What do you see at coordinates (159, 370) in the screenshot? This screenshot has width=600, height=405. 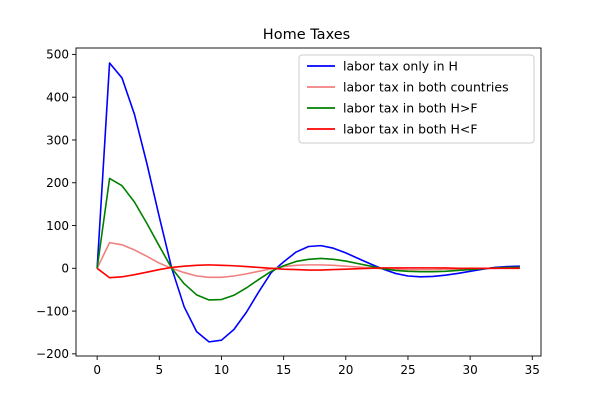 I see `x-tick-label: 5` at bounding box center [159, 370].